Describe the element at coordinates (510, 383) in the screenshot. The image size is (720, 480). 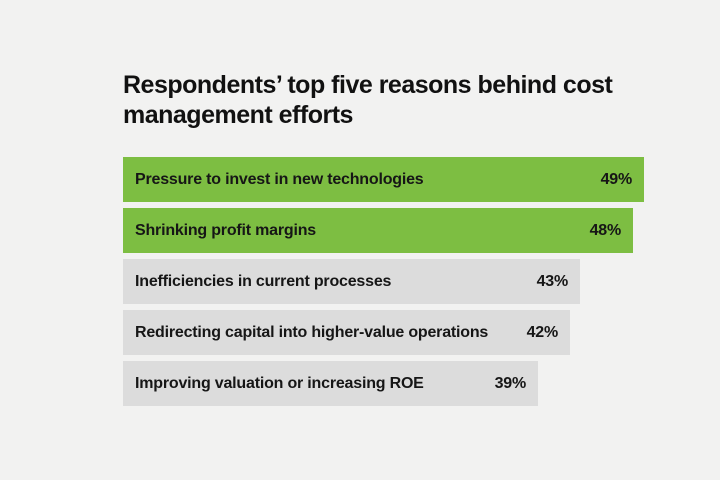
I see `bar-value: 39%` at that location.